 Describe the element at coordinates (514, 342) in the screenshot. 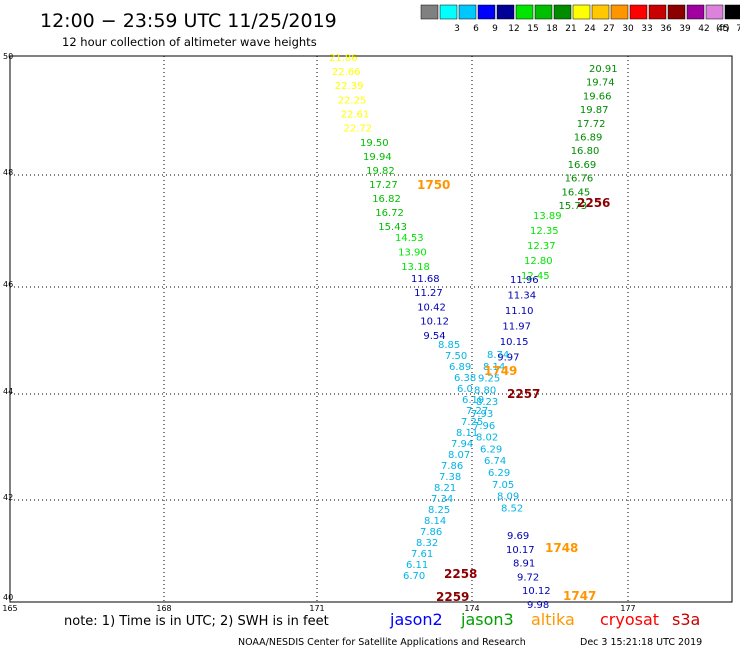

I see `wave-height-value: 10.15` at that location.